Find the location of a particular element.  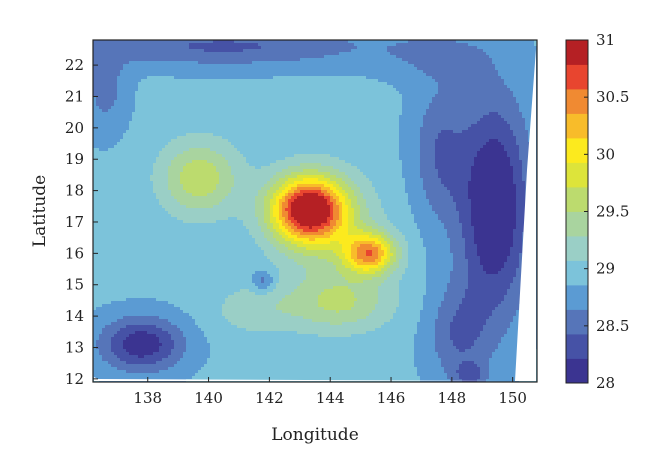

colorbar-tick-label: 28 is located at coordinates (605, 383).